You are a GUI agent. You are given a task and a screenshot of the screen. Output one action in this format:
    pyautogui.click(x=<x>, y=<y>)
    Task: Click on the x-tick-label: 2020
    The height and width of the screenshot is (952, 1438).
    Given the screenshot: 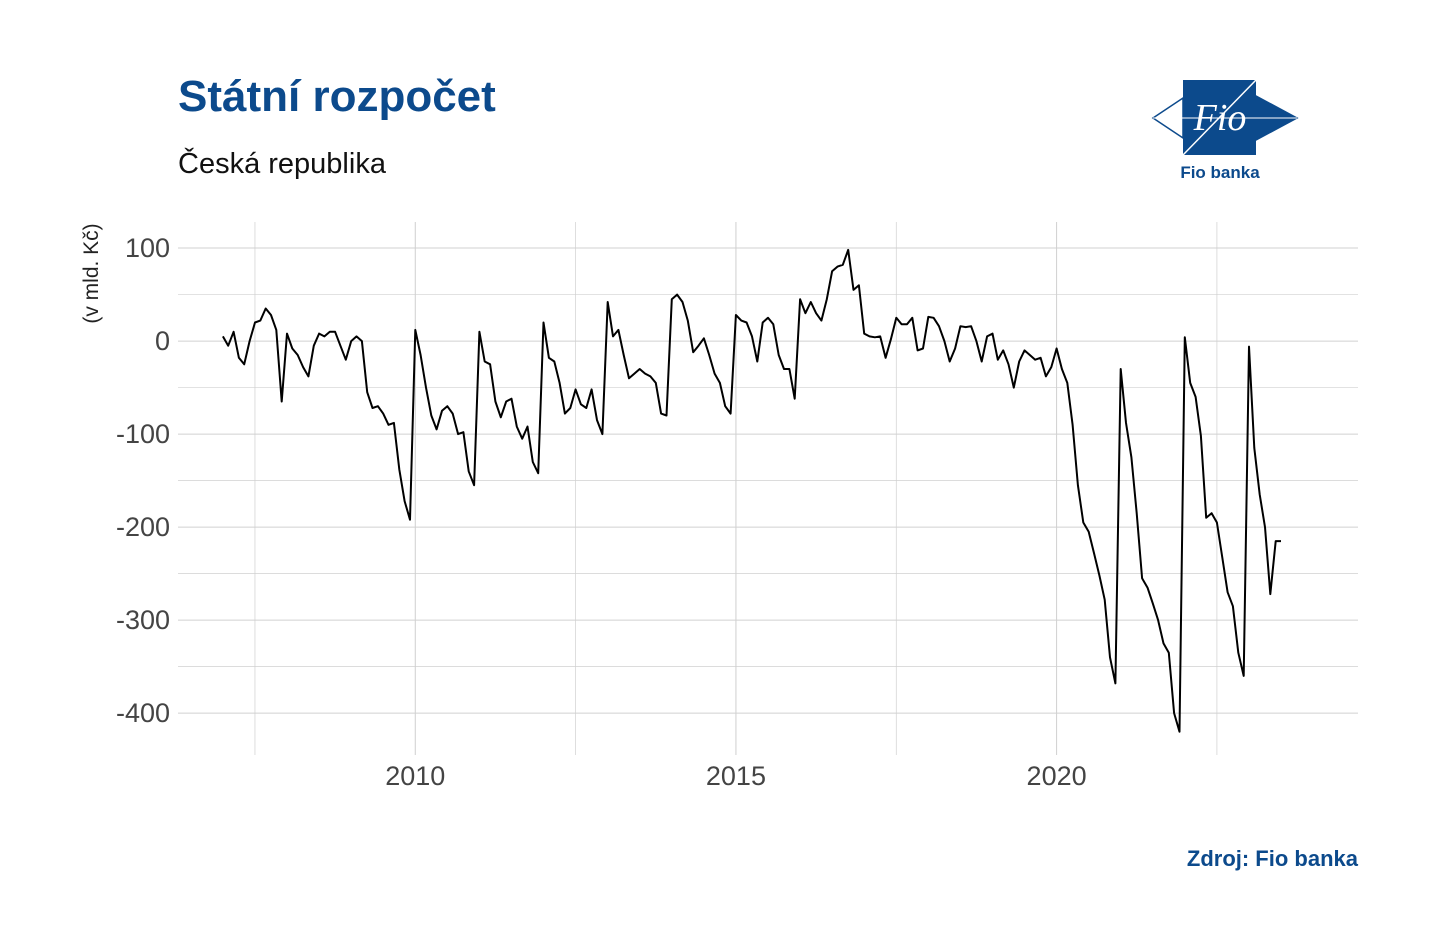 What is the action you would take?
    pyautogui.click(x=1057, y=776)
    